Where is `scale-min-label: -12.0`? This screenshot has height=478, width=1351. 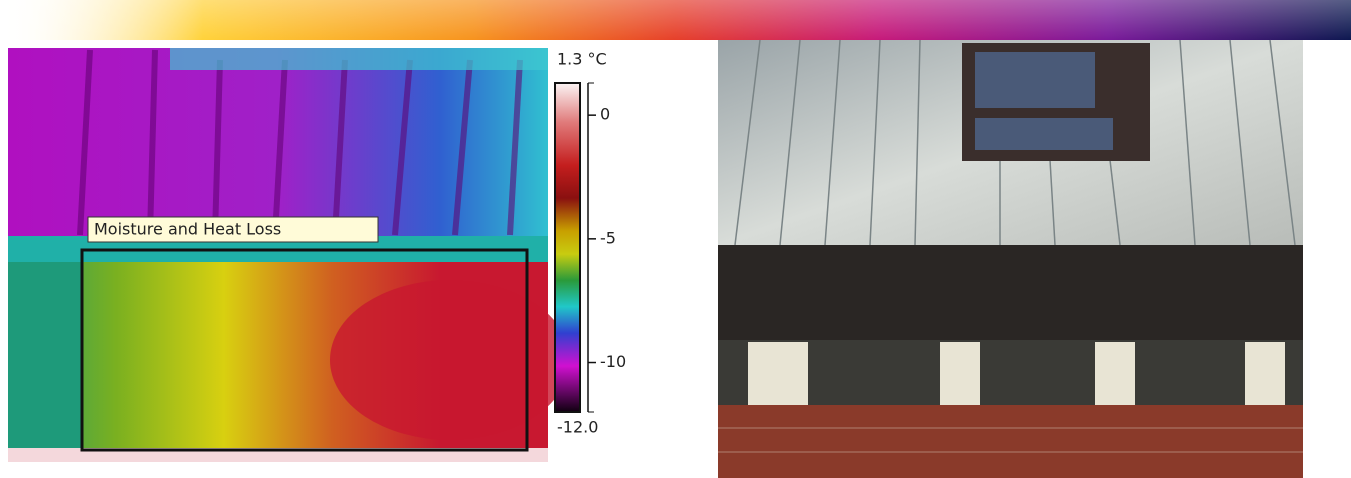
scale-min-label: -12.0 is located at coordinates (577, 427).